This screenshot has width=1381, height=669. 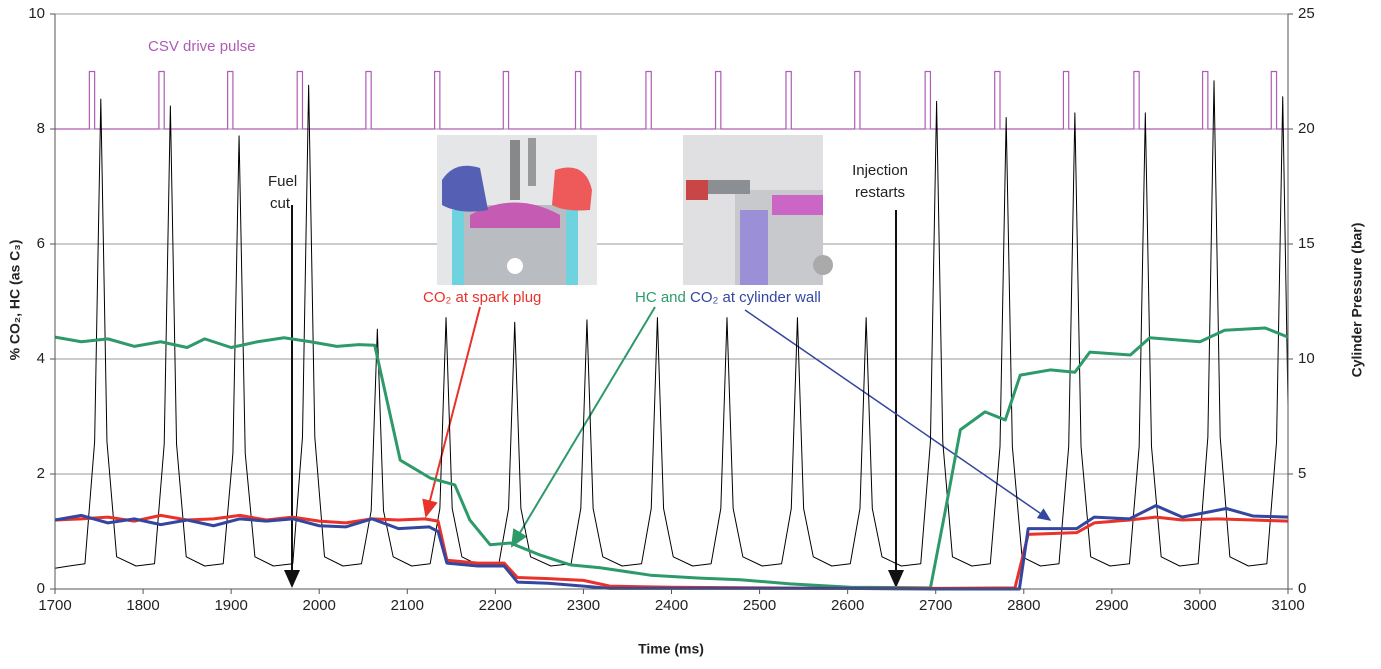 What do you see at coordinates (1111, 605) in the screenshot?
I see `x-tick-label: 2900` at bounding box center [1111, 605].